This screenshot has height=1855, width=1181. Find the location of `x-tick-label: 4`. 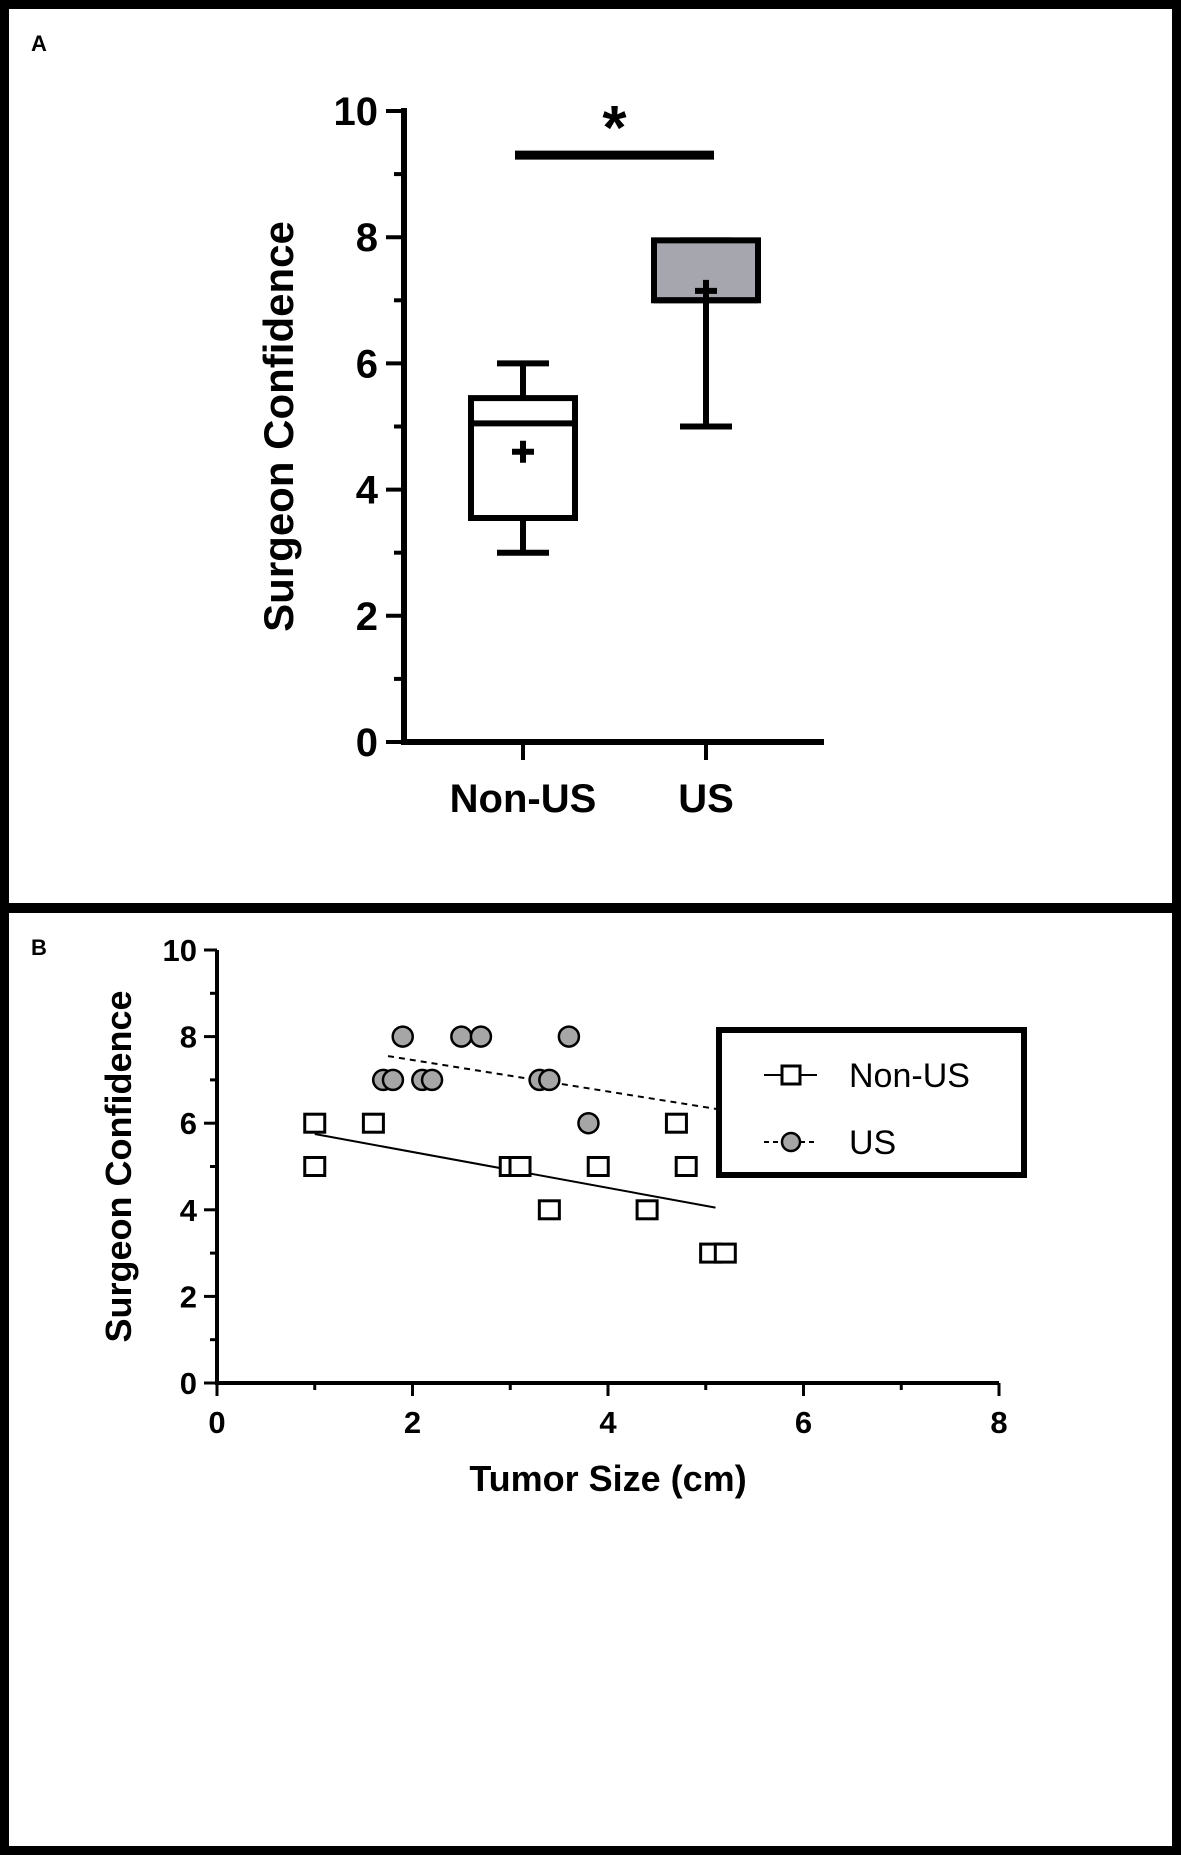

x-tick-label: 4 is located at coordinates (608, 1422).